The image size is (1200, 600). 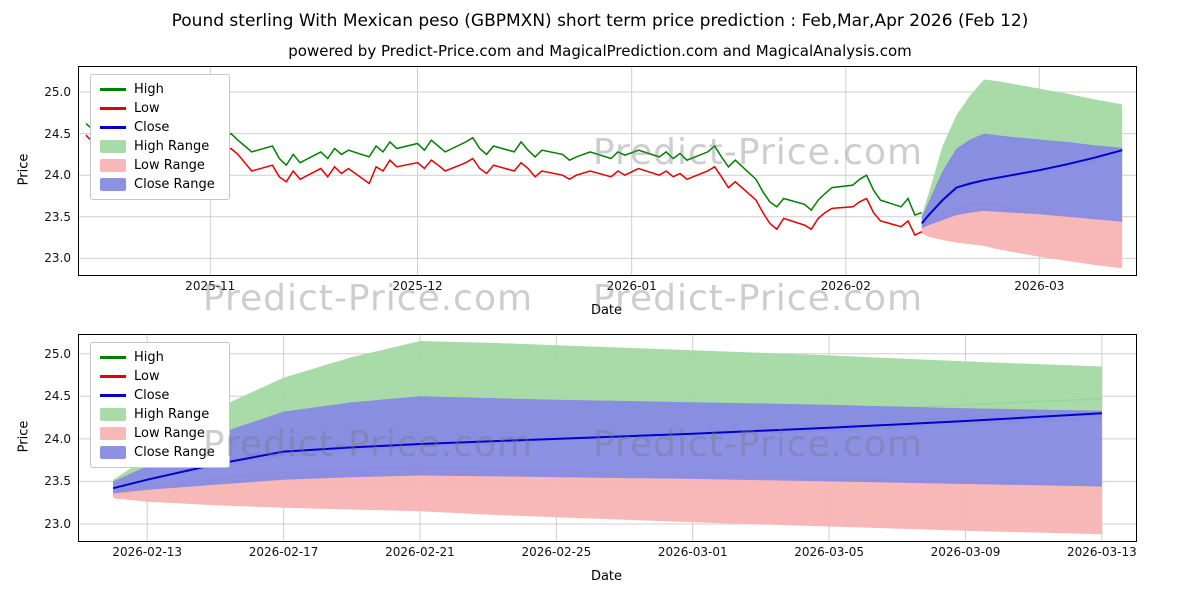 What do you see at coordinates (692, 552) in the screenshot?
I see `x-tick-label: 2026-03-01` at bounding box center [692, 552].